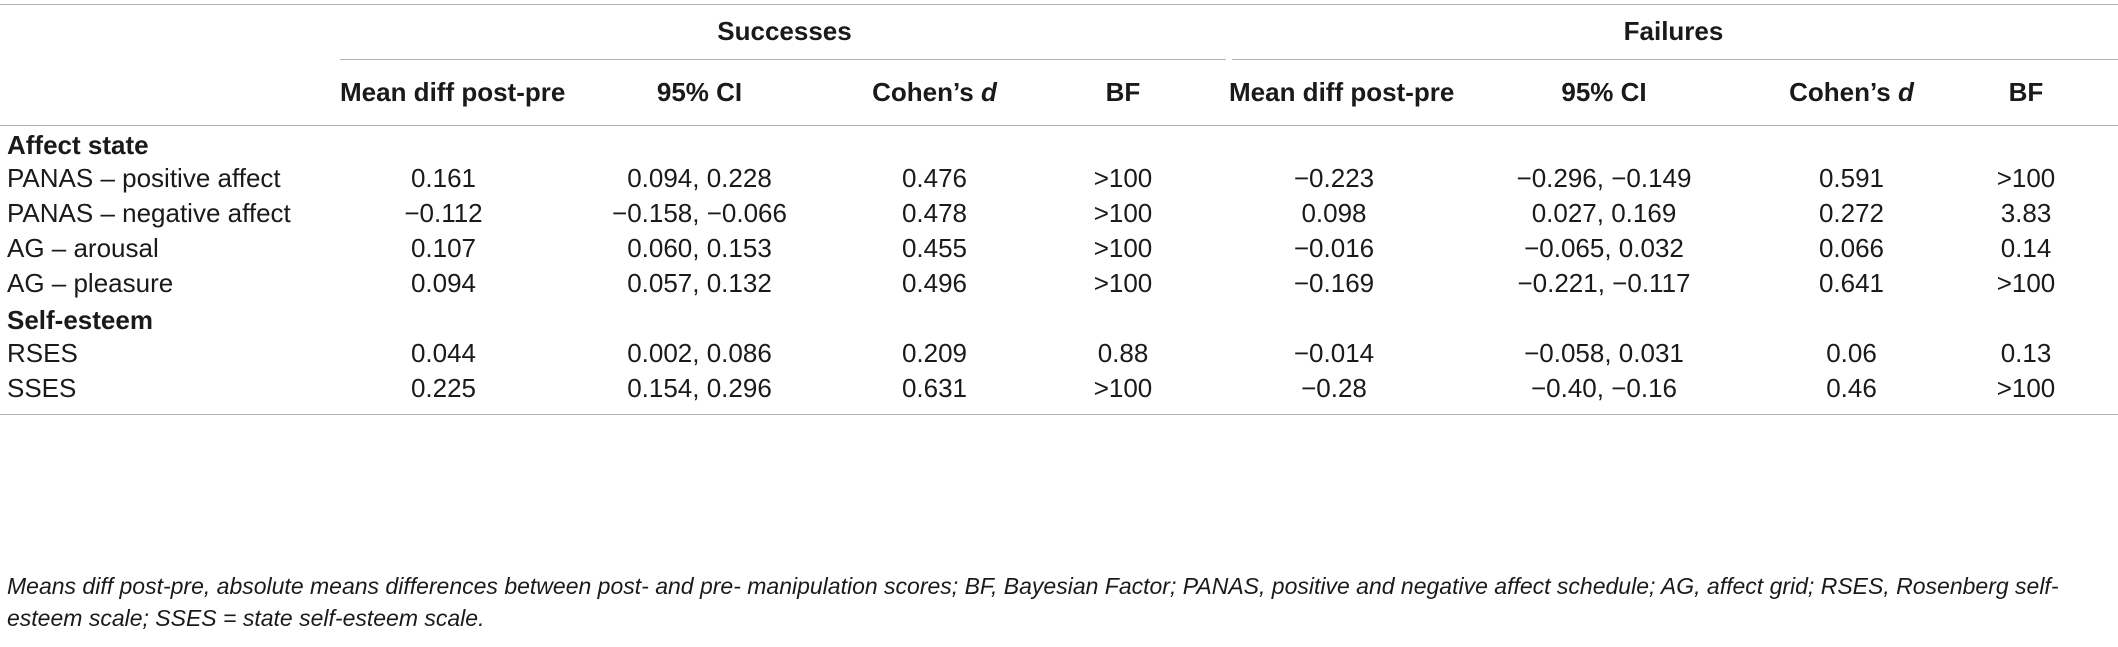 This screenshot has height=647, width=2118. What do you see at coordinates (1604, 353) in the screenshot?
I see `cell: −0.058, 0.031` at bounding box center [1604, 353].